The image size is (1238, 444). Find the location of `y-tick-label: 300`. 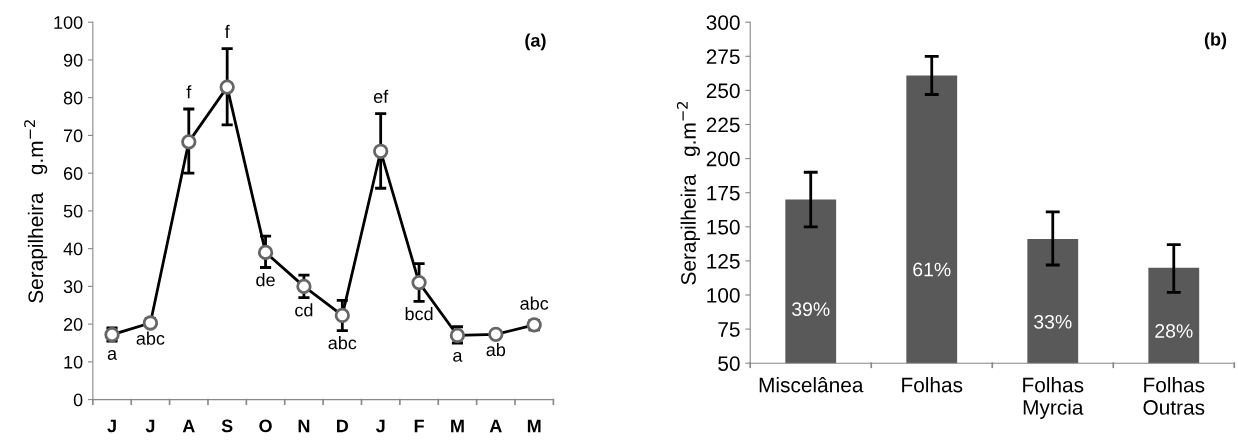

y-tick-label: 300 is located at coordinates (723, 22).